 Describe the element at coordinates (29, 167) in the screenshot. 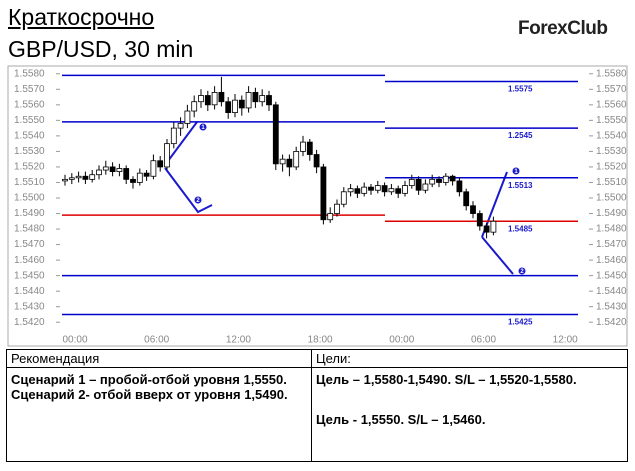

I see `y-tick-label: 1.5520` at that location.